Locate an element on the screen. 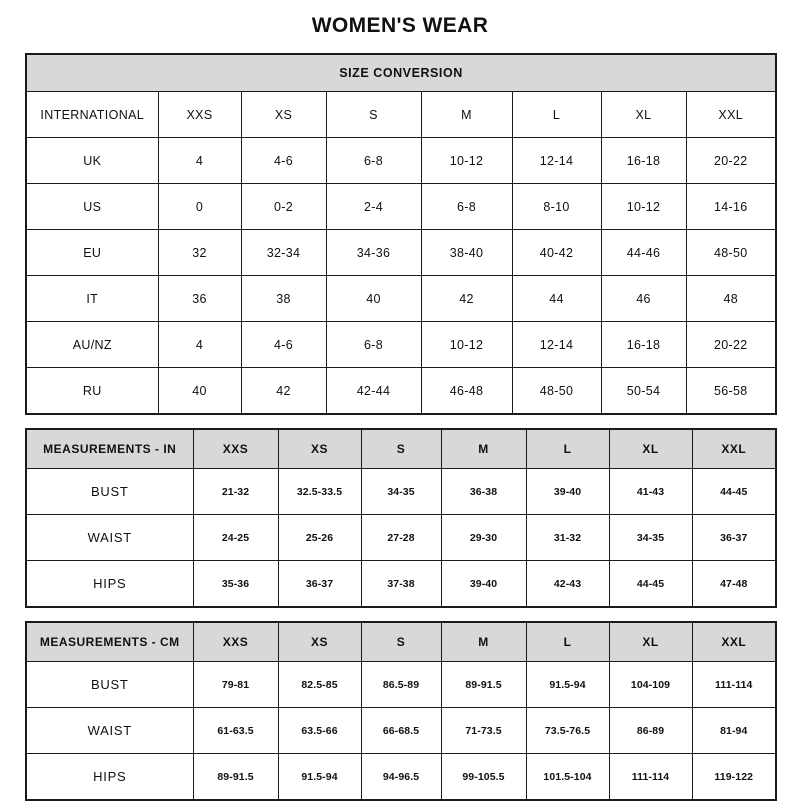 This screenshot has width=800, height=801. measurements-cm-header-row: MEASUREMENTS - CM XXS XS S M L XL XXL is located at coordinates (401, 641).